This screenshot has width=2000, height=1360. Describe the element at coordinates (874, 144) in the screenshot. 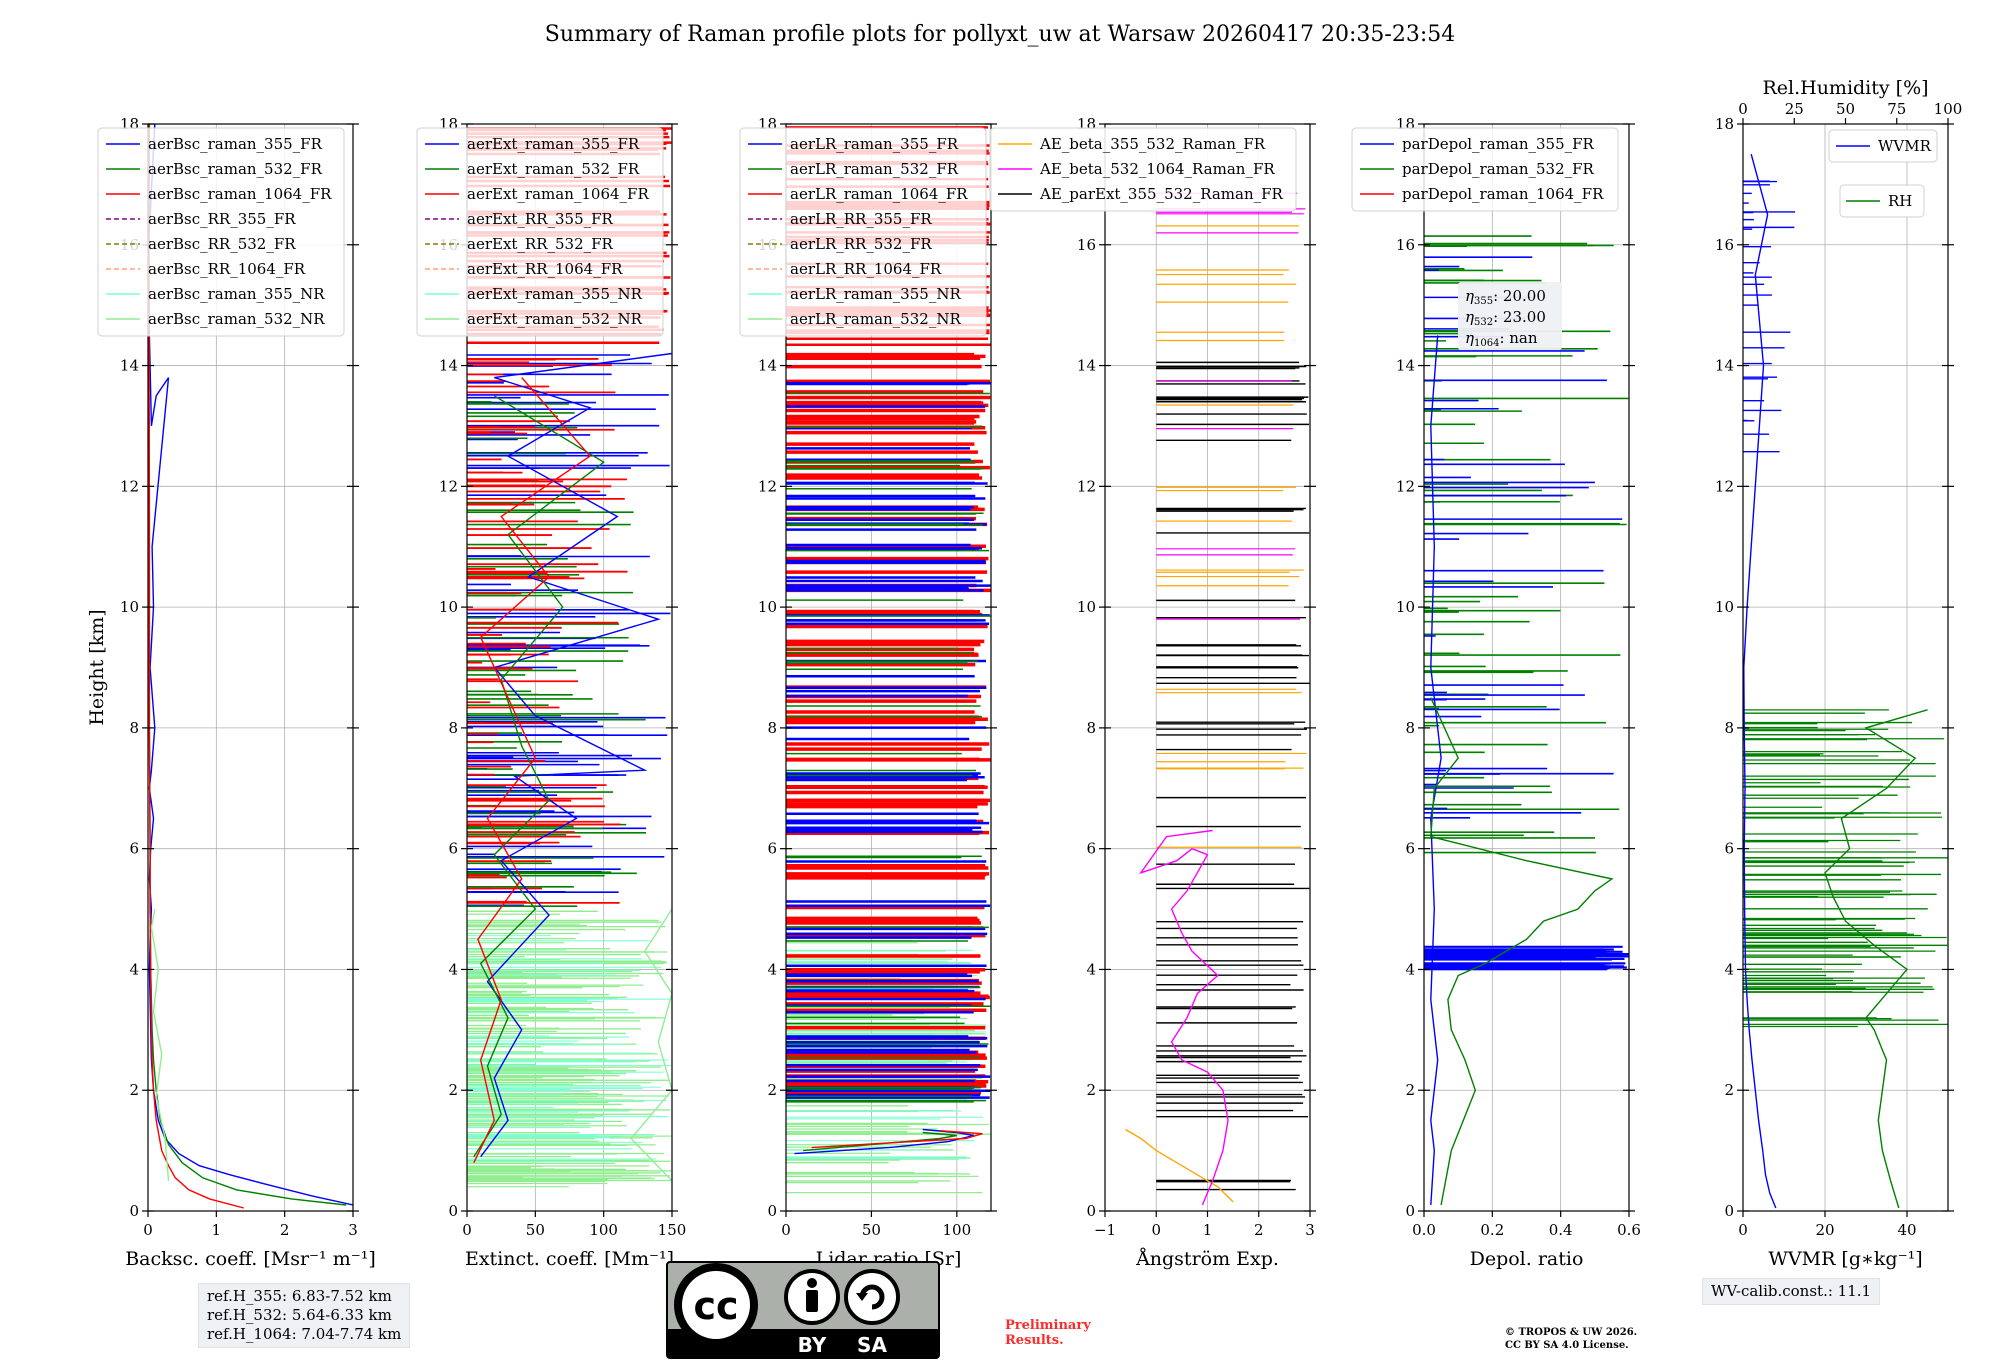

I see `legend-entry: aerLR_raman_355_FR` at that location.